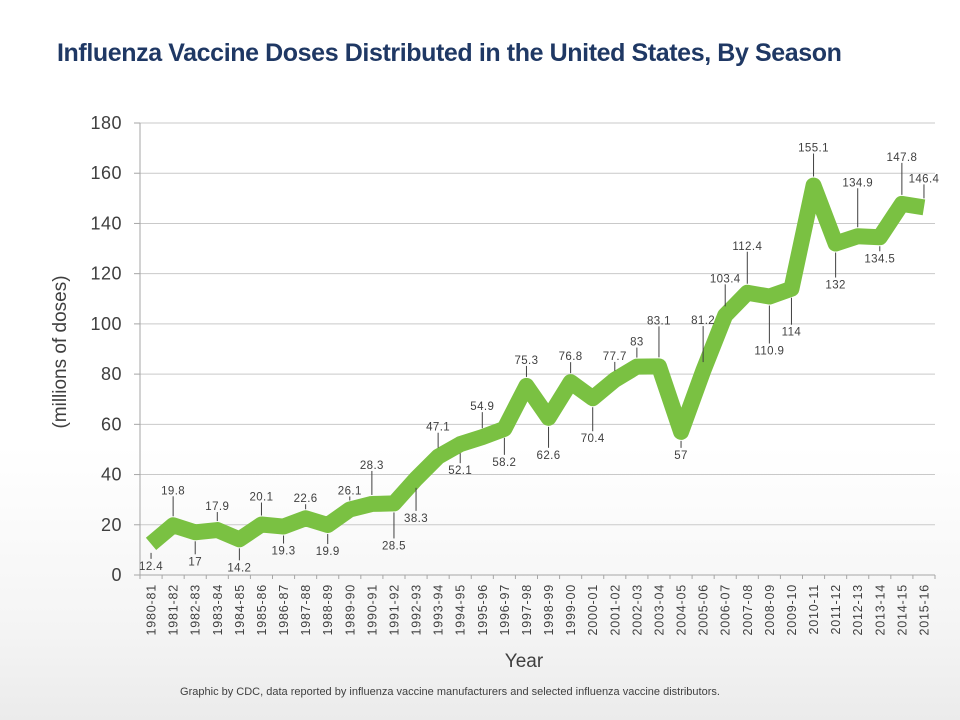 Image resolution: width=960 pixels, height=720 pixels. I want to click on y-tick-label: 40, so click(111, 475).